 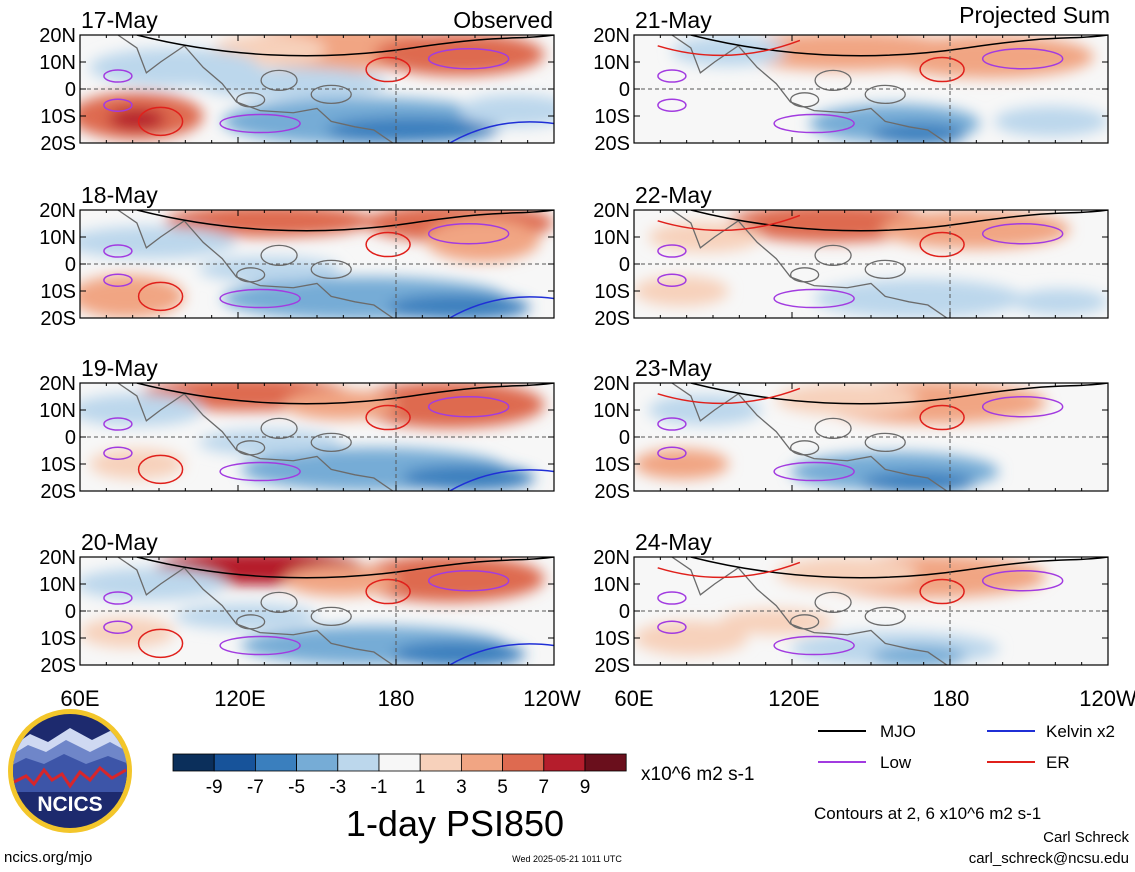 I want to click on projected-header: Projected Sum, so click(x=1034, y=15).